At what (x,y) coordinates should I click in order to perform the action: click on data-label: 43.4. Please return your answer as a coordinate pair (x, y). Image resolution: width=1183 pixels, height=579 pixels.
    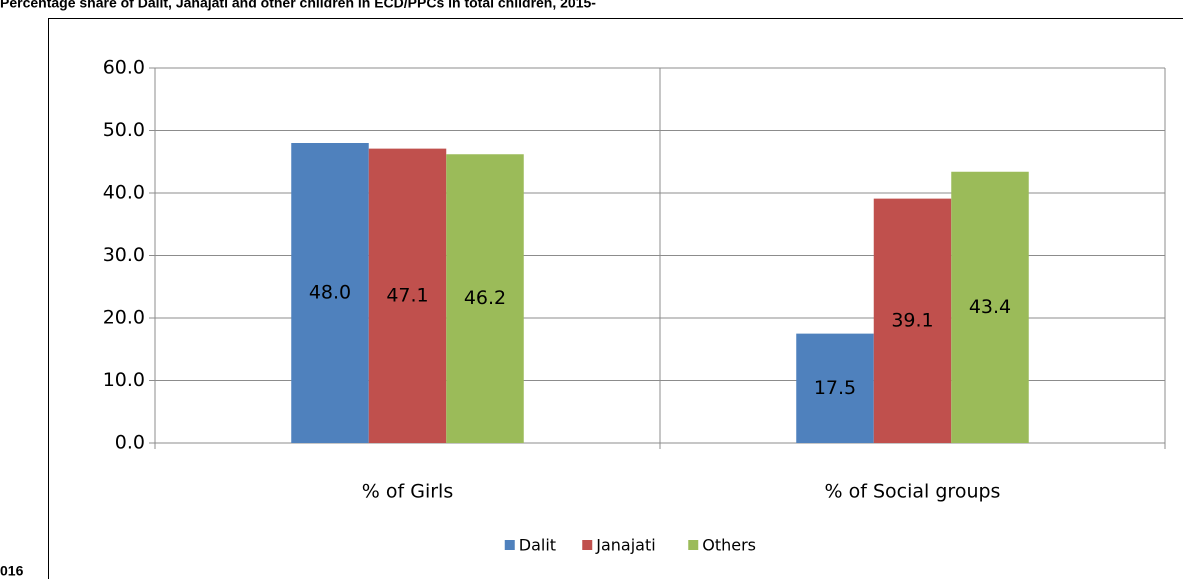
    Looking at the image, I should click on (990, 307).